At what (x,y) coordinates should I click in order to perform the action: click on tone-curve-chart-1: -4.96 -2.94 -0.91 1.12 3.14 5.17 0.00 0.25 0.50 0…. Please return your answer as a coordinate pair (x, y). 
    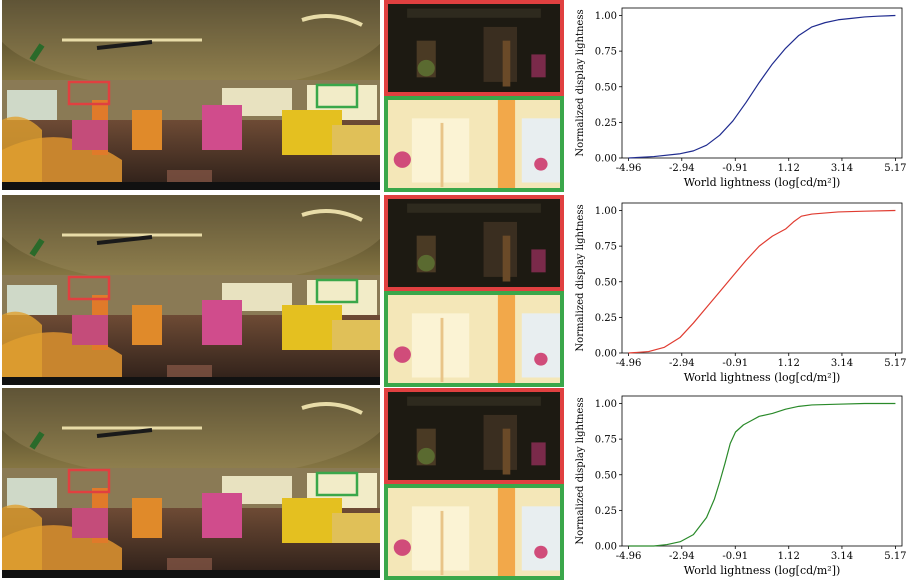
    Looking at the image, I should click on (741, 96).